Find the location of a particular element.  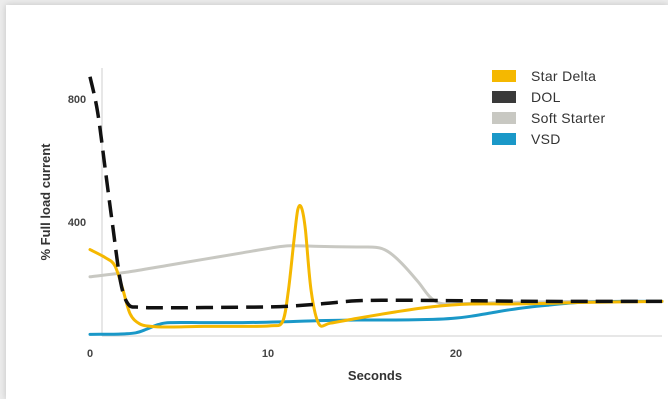

x-tick-label: 0 is located at coordinates (90, 354).